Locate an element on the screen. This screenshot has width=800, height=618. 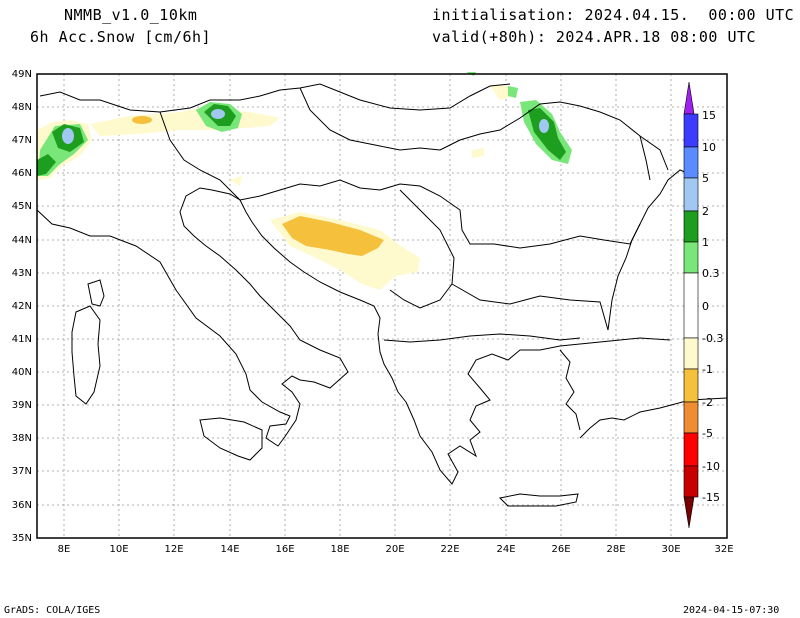
software-credit: GrADS: COLA/IGES is located at coordinates (52, 610).